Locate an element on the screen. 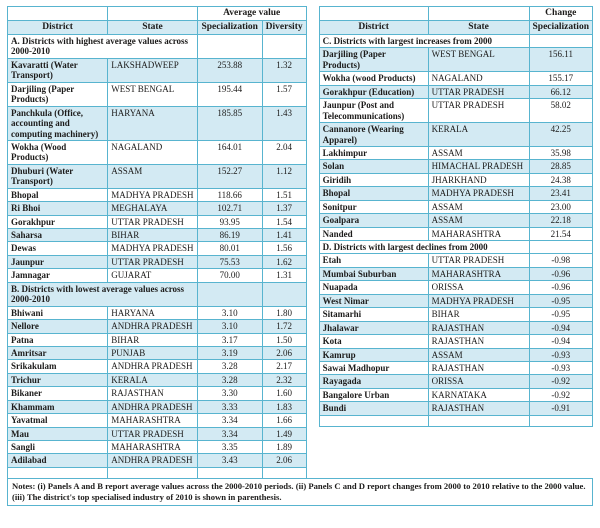 Image resolution: width=600 pixels, height=528 pixels. value-cell: 35.98 is located at coordinates (560, 153).